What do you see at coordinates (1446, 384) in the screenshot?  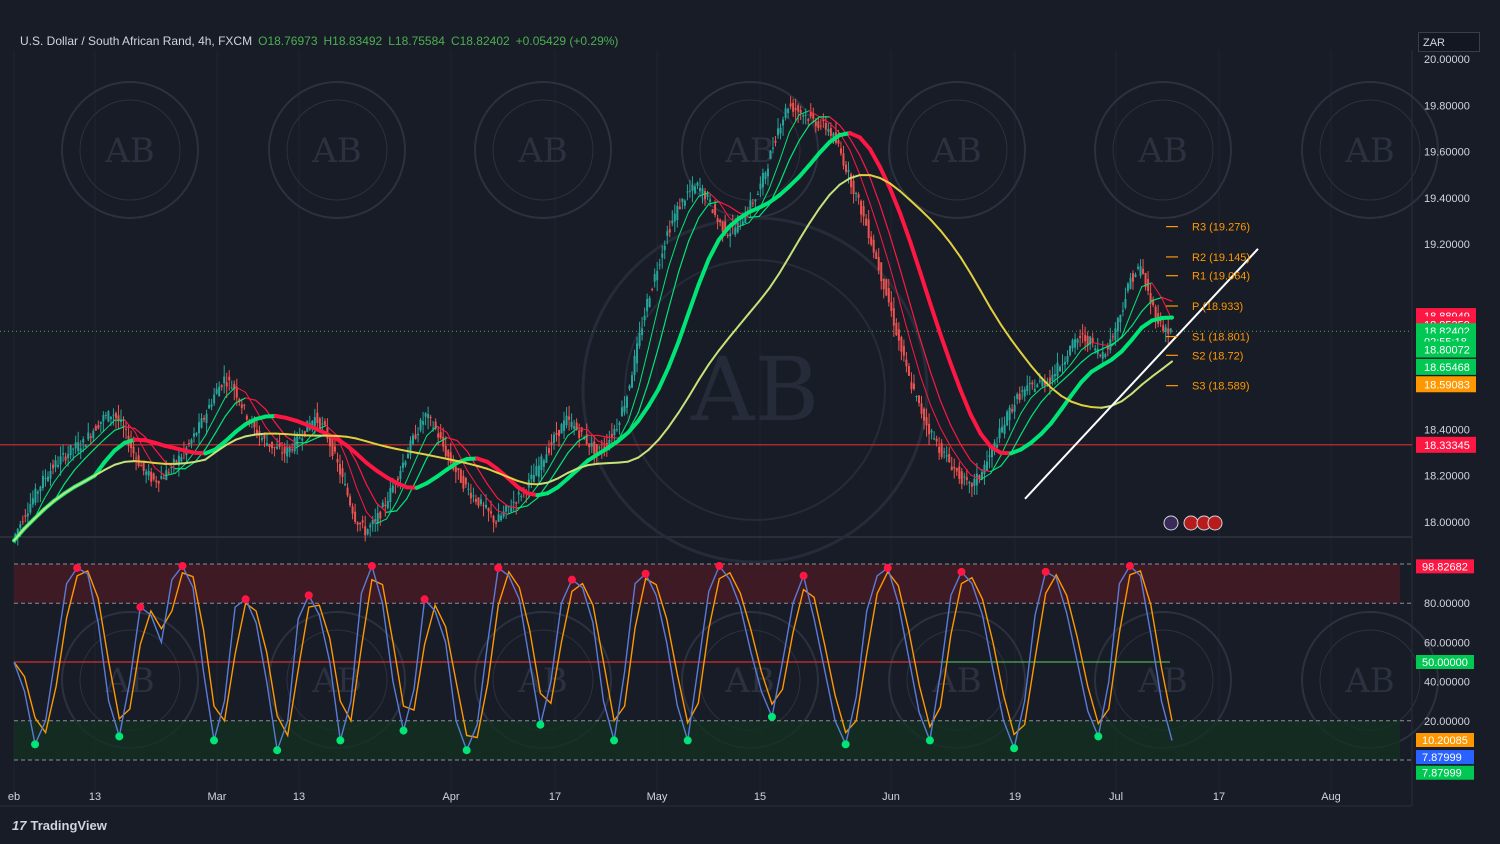 I see `price-tag-box` at bounding box center [1446, 384].